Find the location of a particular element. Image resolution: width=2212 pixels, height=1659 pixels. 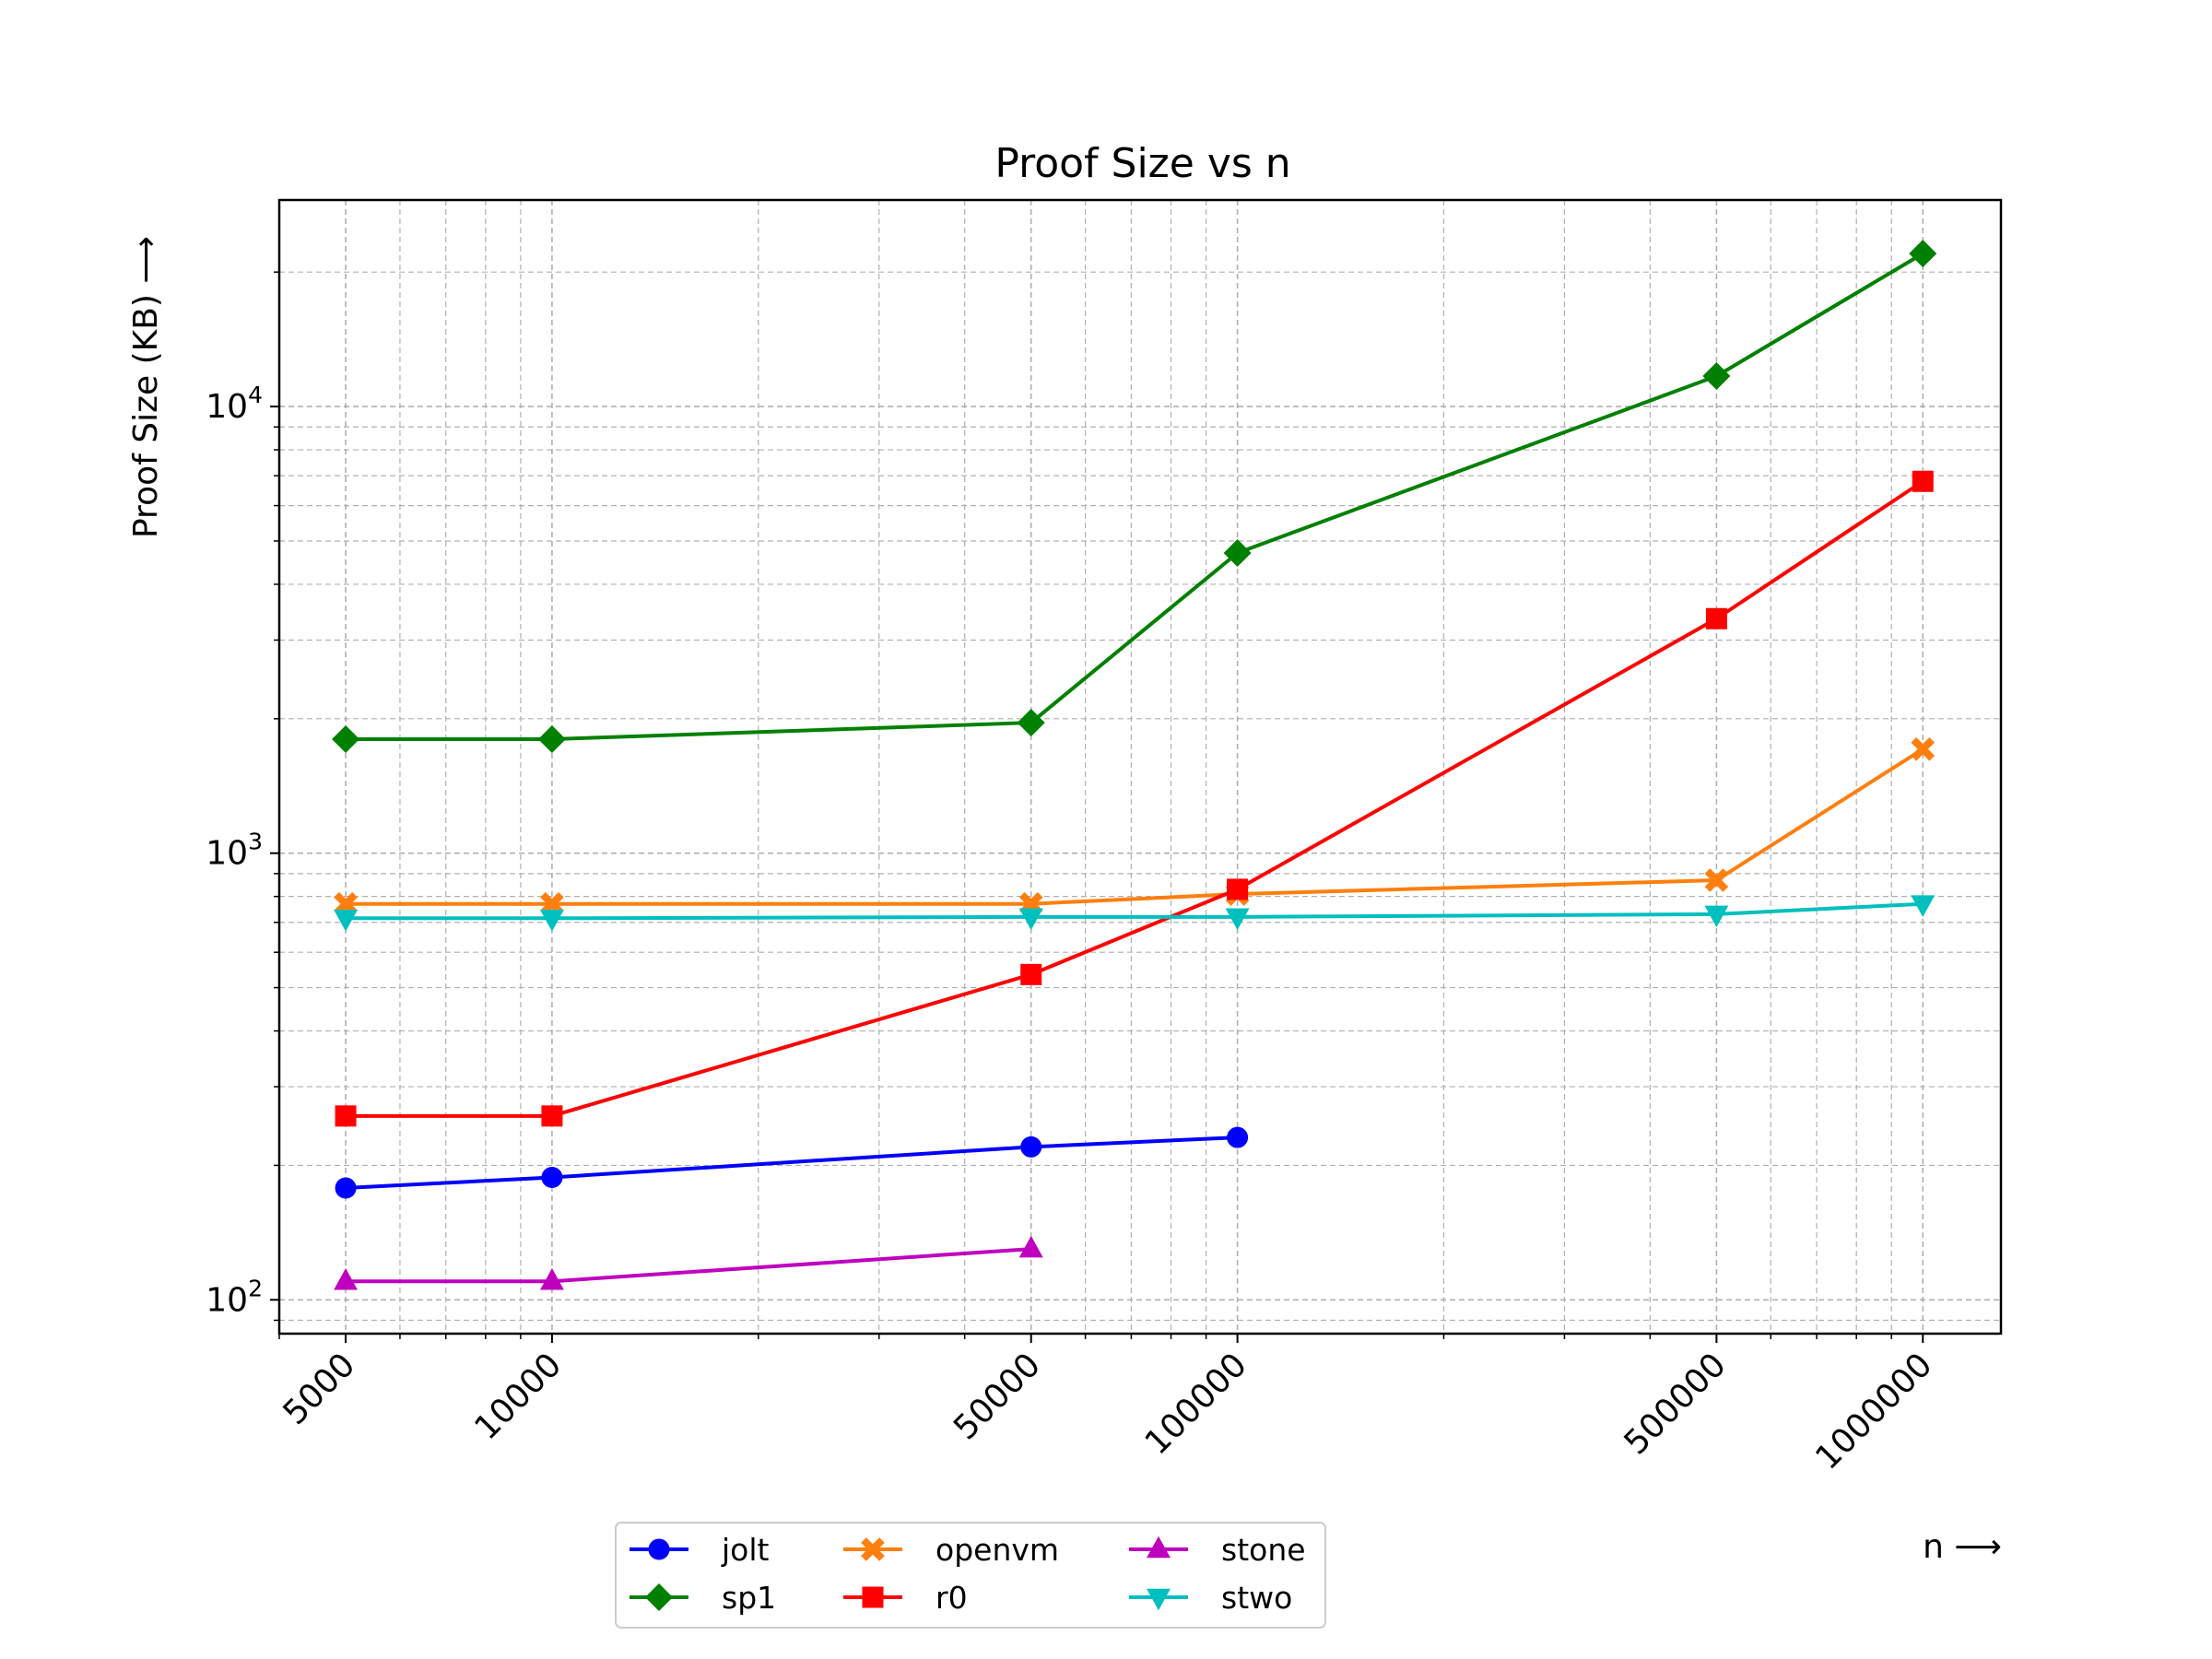

x-axis-label: n ⟶ is located at coordinates (1962, 1547).